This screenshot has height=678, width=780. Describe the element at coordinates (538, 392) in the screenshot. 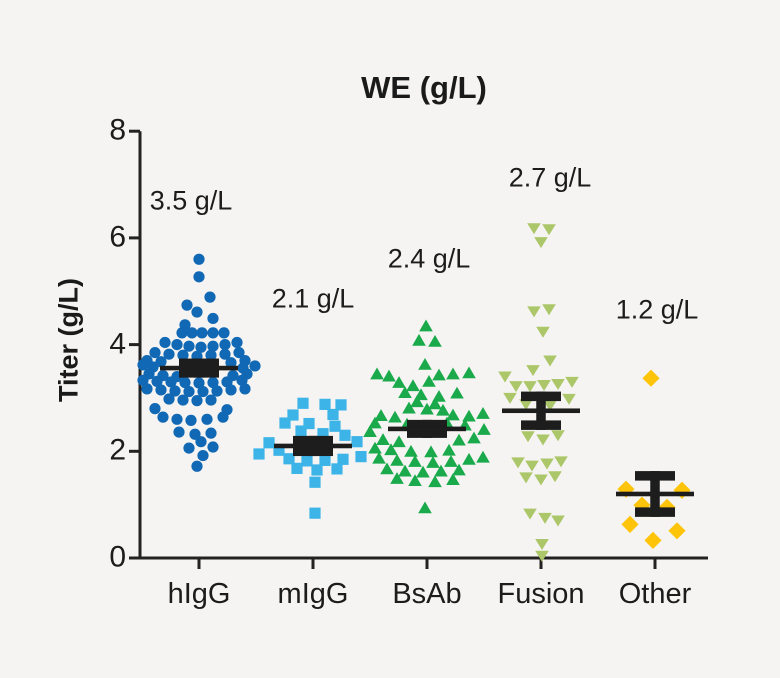

I see `swarm-Fusion` at that location.